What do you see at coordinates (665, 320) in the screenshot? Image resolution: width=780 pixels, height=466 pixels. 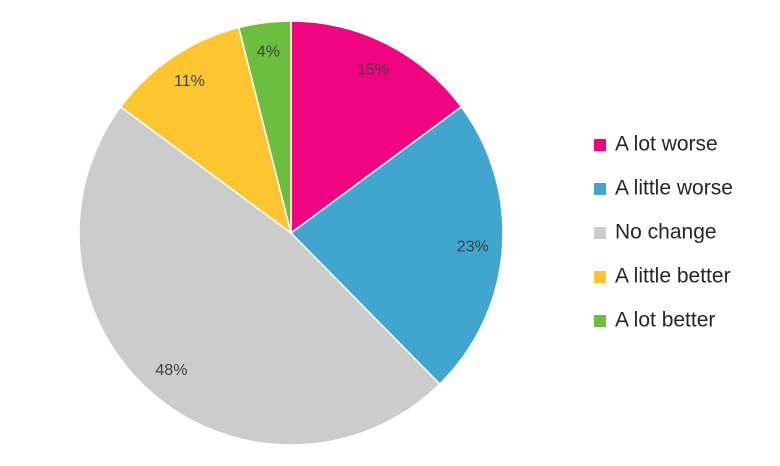 I see `legend-label: A lot better` at bounding box center [665, 320].